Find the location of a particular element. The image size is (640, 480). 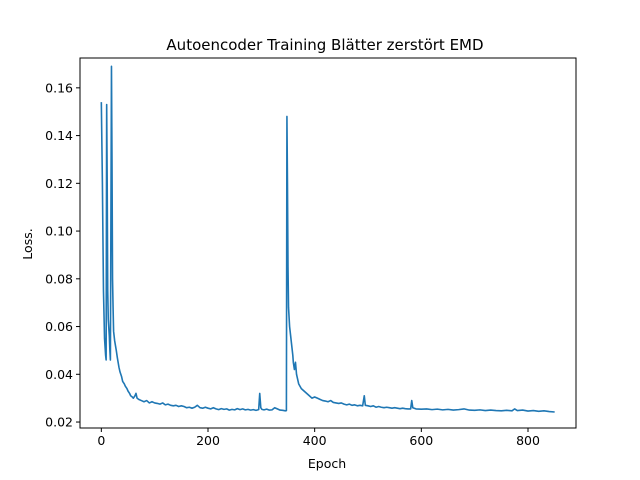

x-tick-label: 400 is located at coordinates (315, 440).